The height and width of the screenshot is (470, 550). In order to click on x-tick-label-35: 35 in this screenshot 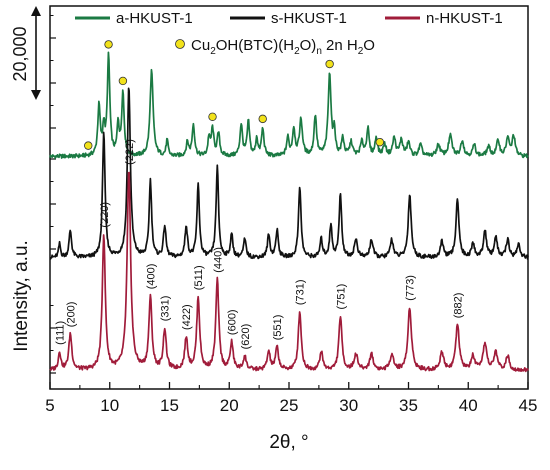, I will do `click(408, 405)`.